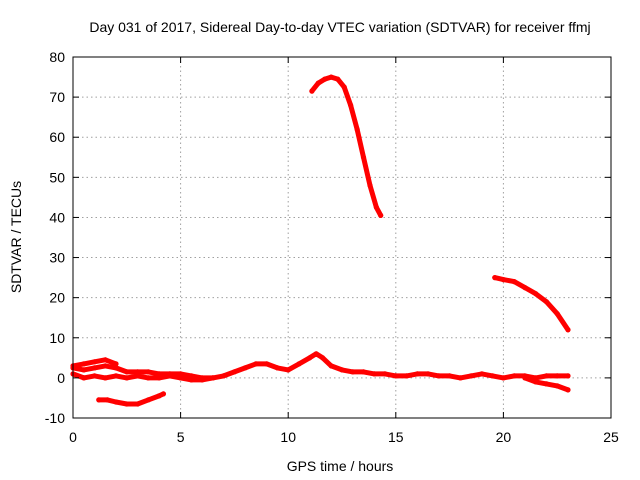 Image resolution: width=640 pixels, height=480 pixels. Describe the element at coordinates (55, 418) in the screenshot. I see `y-tick-label: -10` at that location.